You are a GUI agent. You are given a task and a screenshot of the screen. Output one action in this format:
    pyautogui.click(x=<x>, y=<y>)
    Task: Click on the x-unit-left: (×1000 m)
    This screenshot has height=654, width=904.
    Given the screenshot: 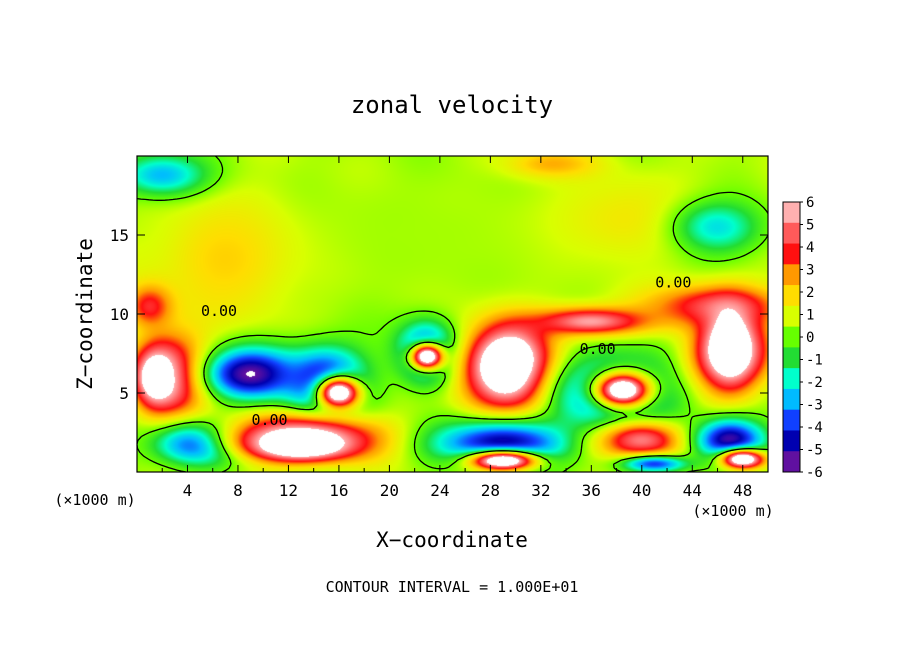 What is the action you would take?
    pyautogui.click(x=94, y=500)
    